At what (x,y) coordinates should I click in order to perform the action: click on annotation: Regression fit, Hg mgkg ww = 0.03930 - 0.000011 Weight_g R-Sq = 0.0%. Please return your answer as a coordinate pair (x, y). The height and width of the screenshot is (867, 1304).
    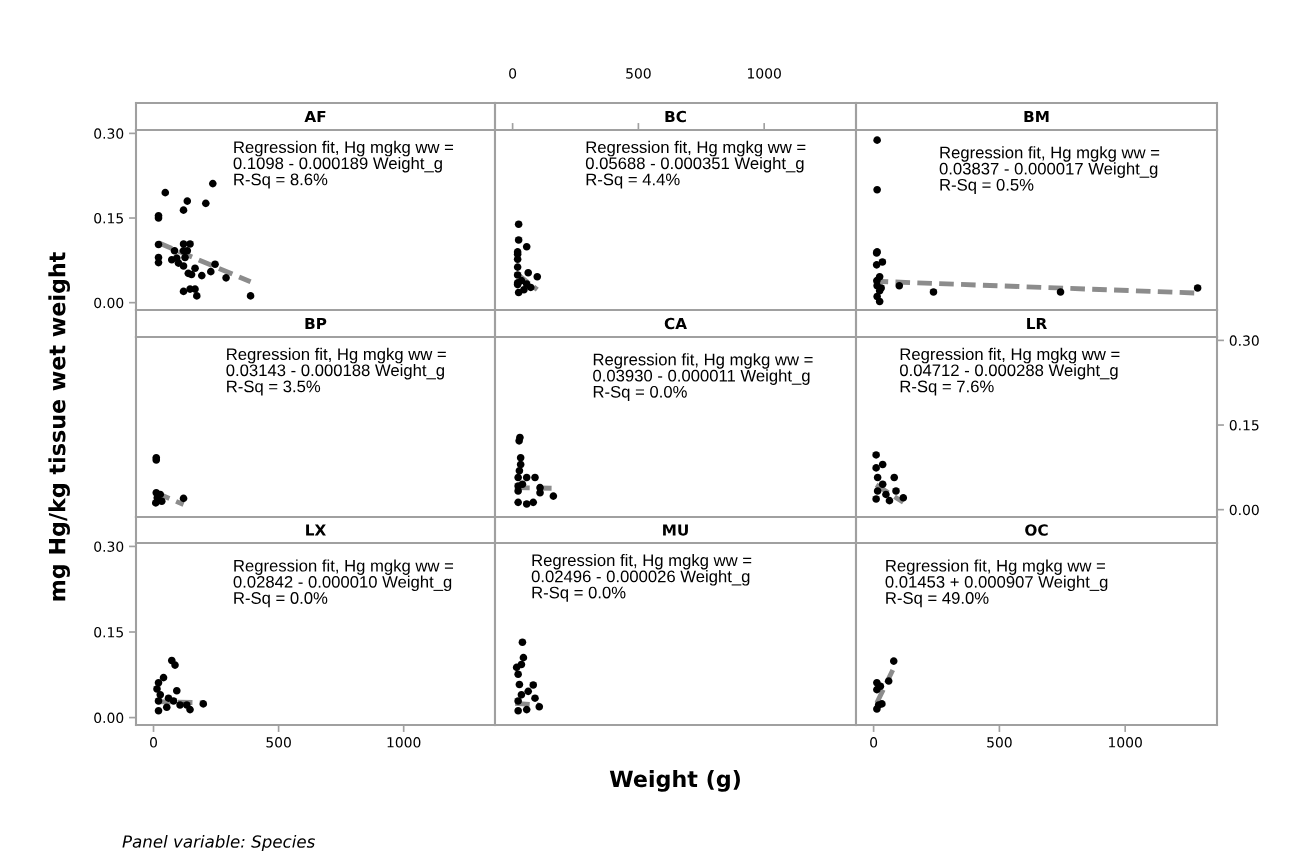
    Looking at the image, I should click on (703, 377).